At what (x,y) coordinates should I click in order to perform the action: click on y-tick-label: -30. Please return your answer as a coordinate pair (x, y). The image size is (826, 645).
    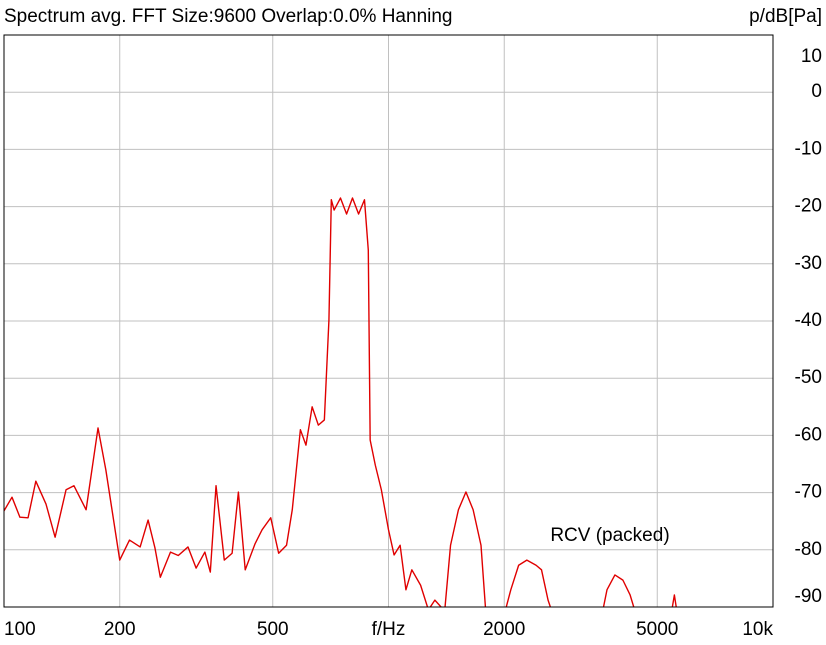
    Looking at the image, I should click on (808, 263).